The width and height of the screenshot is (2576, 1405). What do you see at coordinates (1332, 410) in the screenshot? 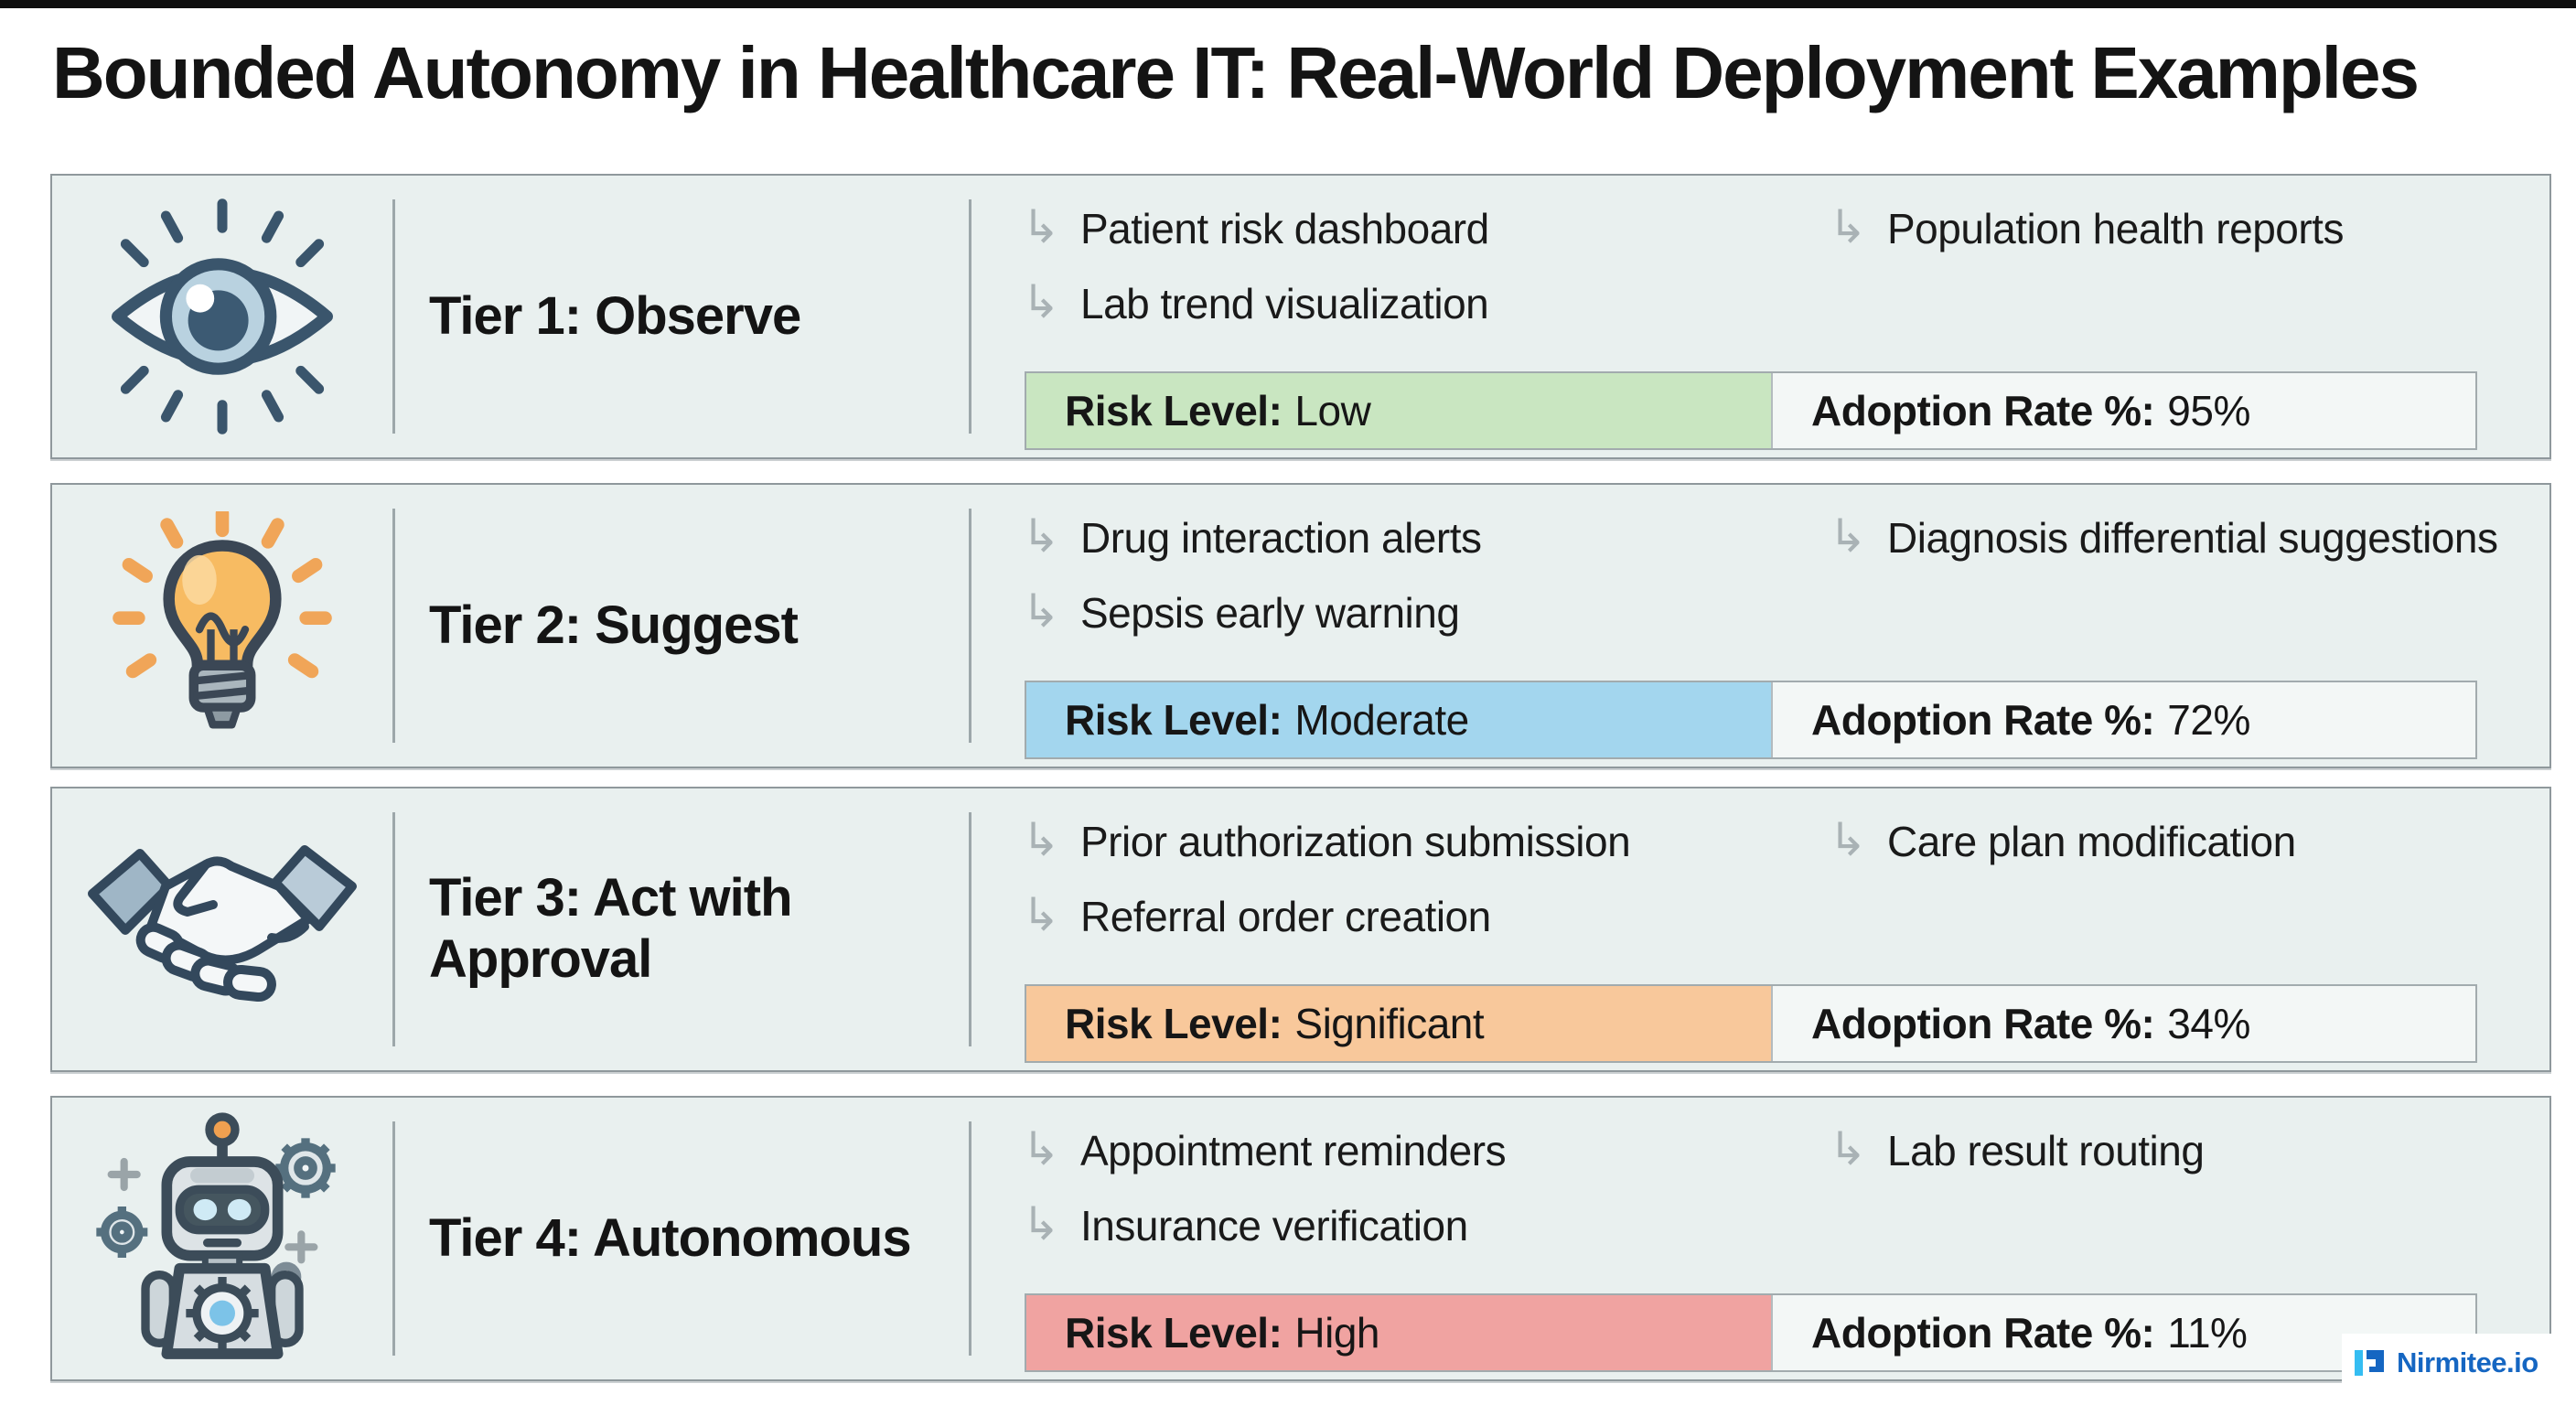
I see `risk-value: Low` at bounding box center [1332, 410].